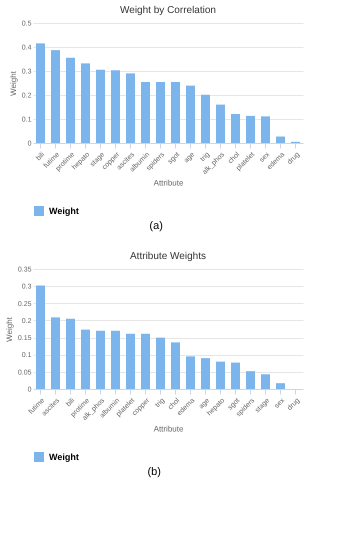  I want to click on chart-title: Attribute Weights, so click(168, 256).